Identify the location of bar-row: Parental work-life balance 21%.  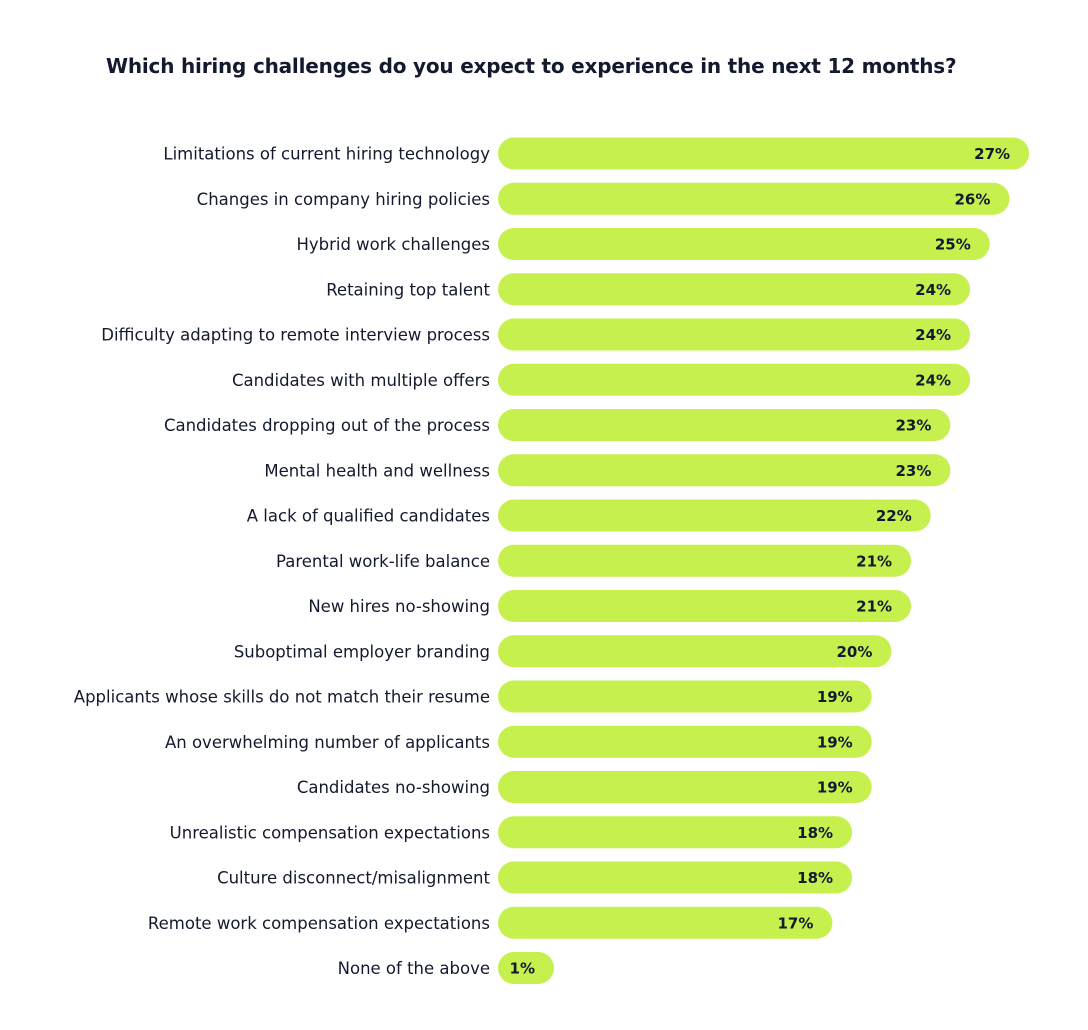
(594, 560).